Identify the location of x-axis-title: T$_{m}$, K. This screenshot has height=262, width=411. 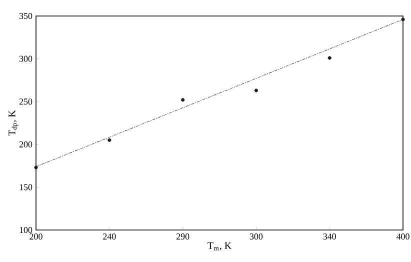
(220, 246).